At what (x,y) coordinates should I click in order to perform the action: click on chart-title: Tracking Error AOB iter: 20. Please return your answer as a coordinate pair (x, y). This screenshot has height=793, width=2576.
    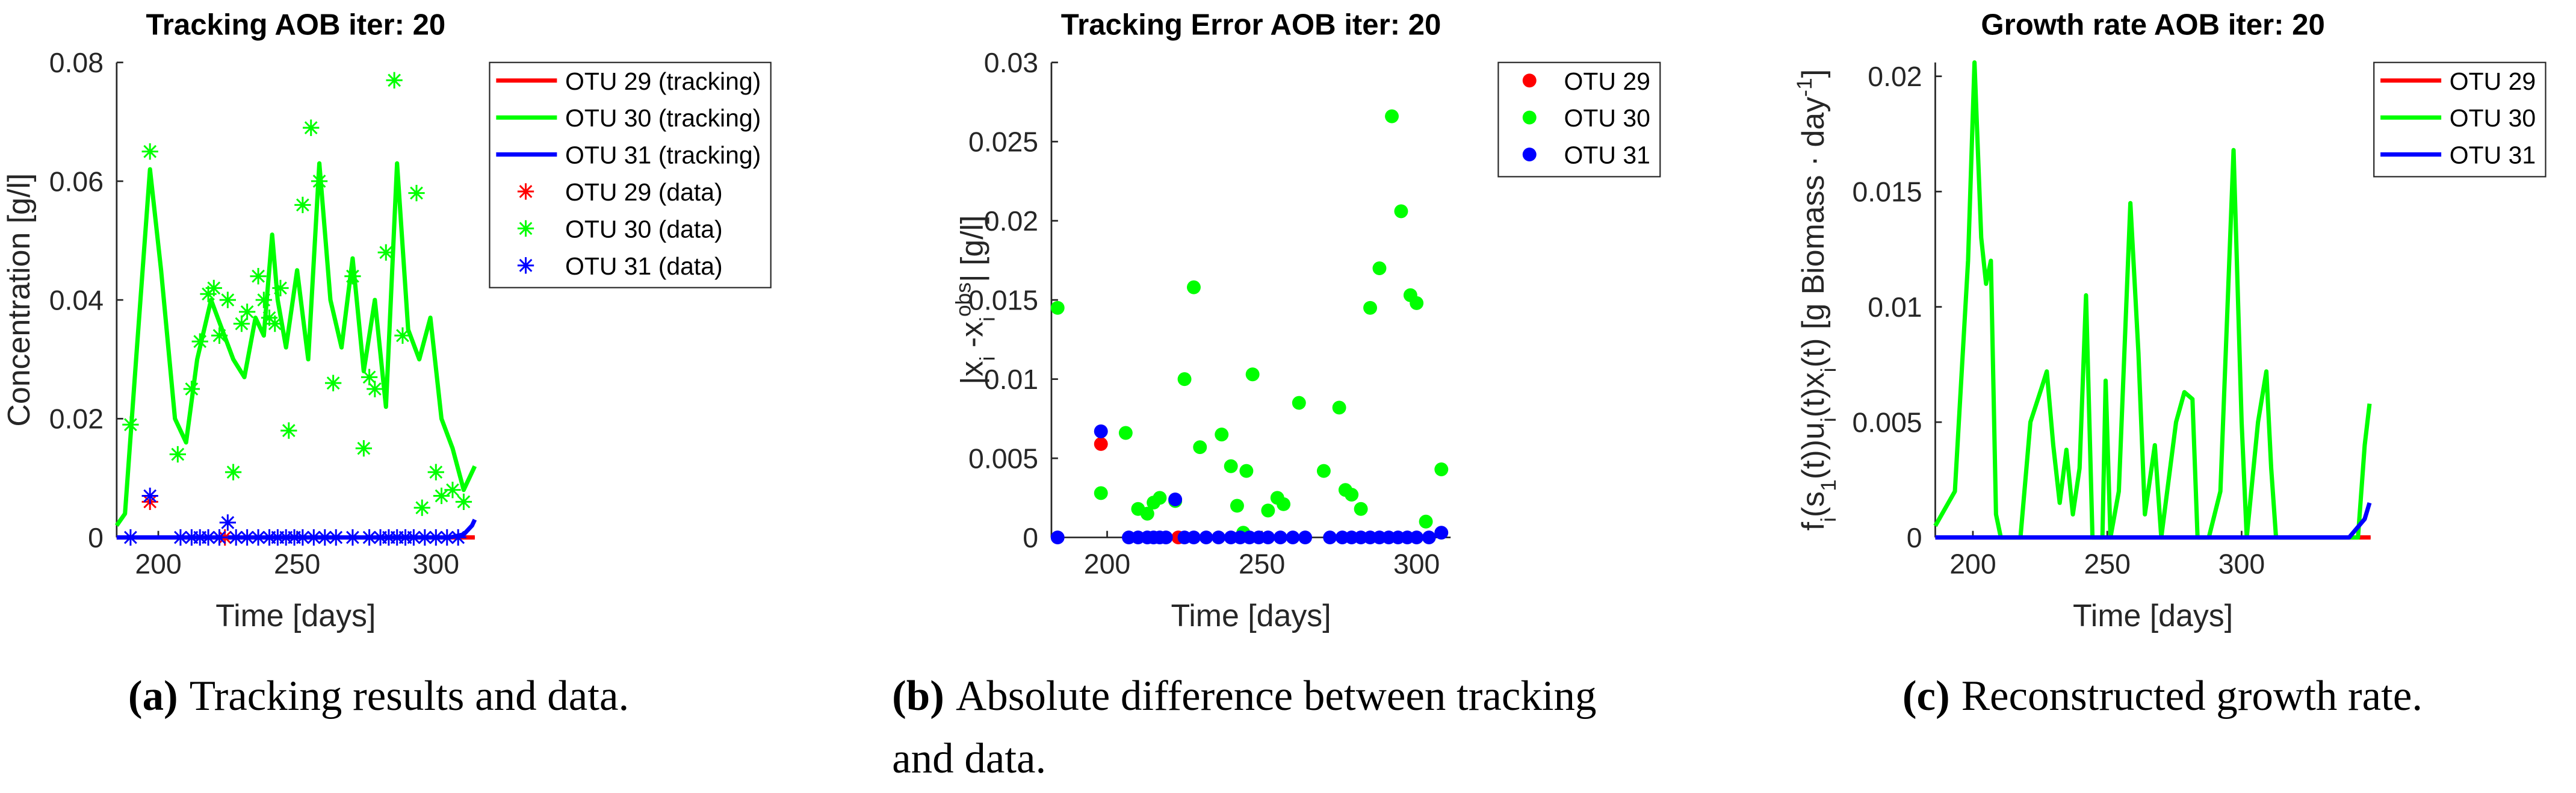
    Looking at the image, I should click on (1251, 24).